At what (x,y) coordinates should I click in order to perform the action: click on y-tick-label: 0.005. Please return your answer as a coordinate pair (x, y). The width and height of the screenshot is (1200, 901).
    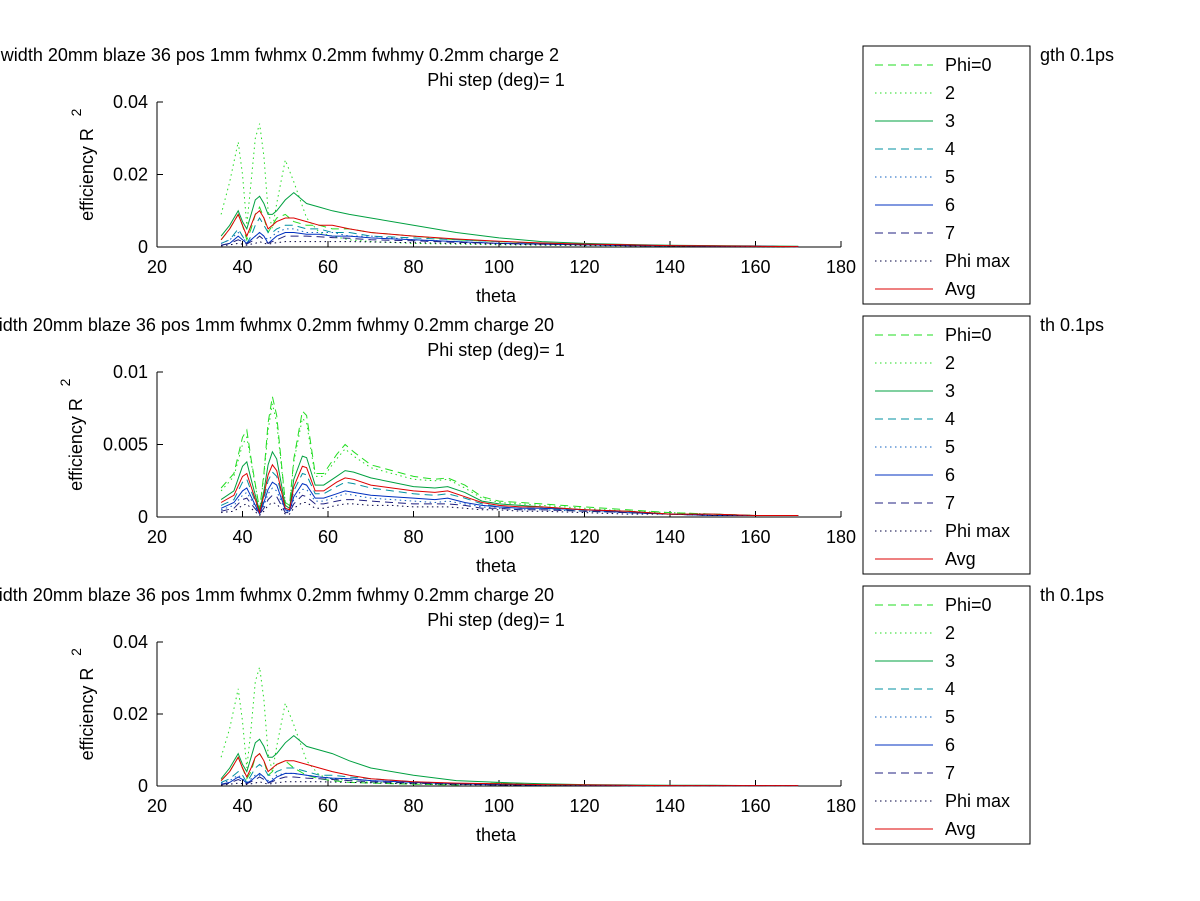
    Looking at the image, I should click on (125, 445).